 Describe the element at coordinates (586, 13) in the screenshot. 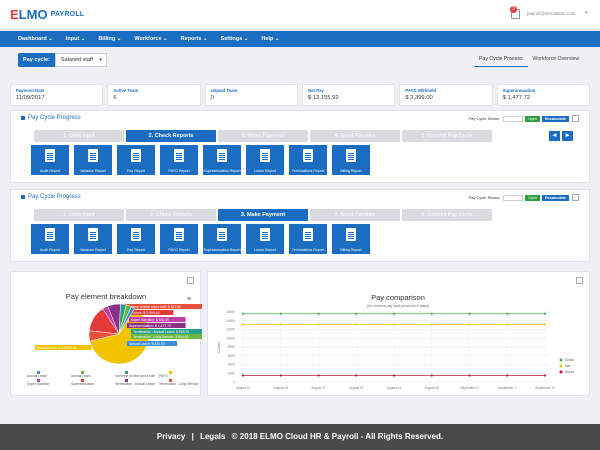

I see `chevron-down-icon: ▾` at that location.